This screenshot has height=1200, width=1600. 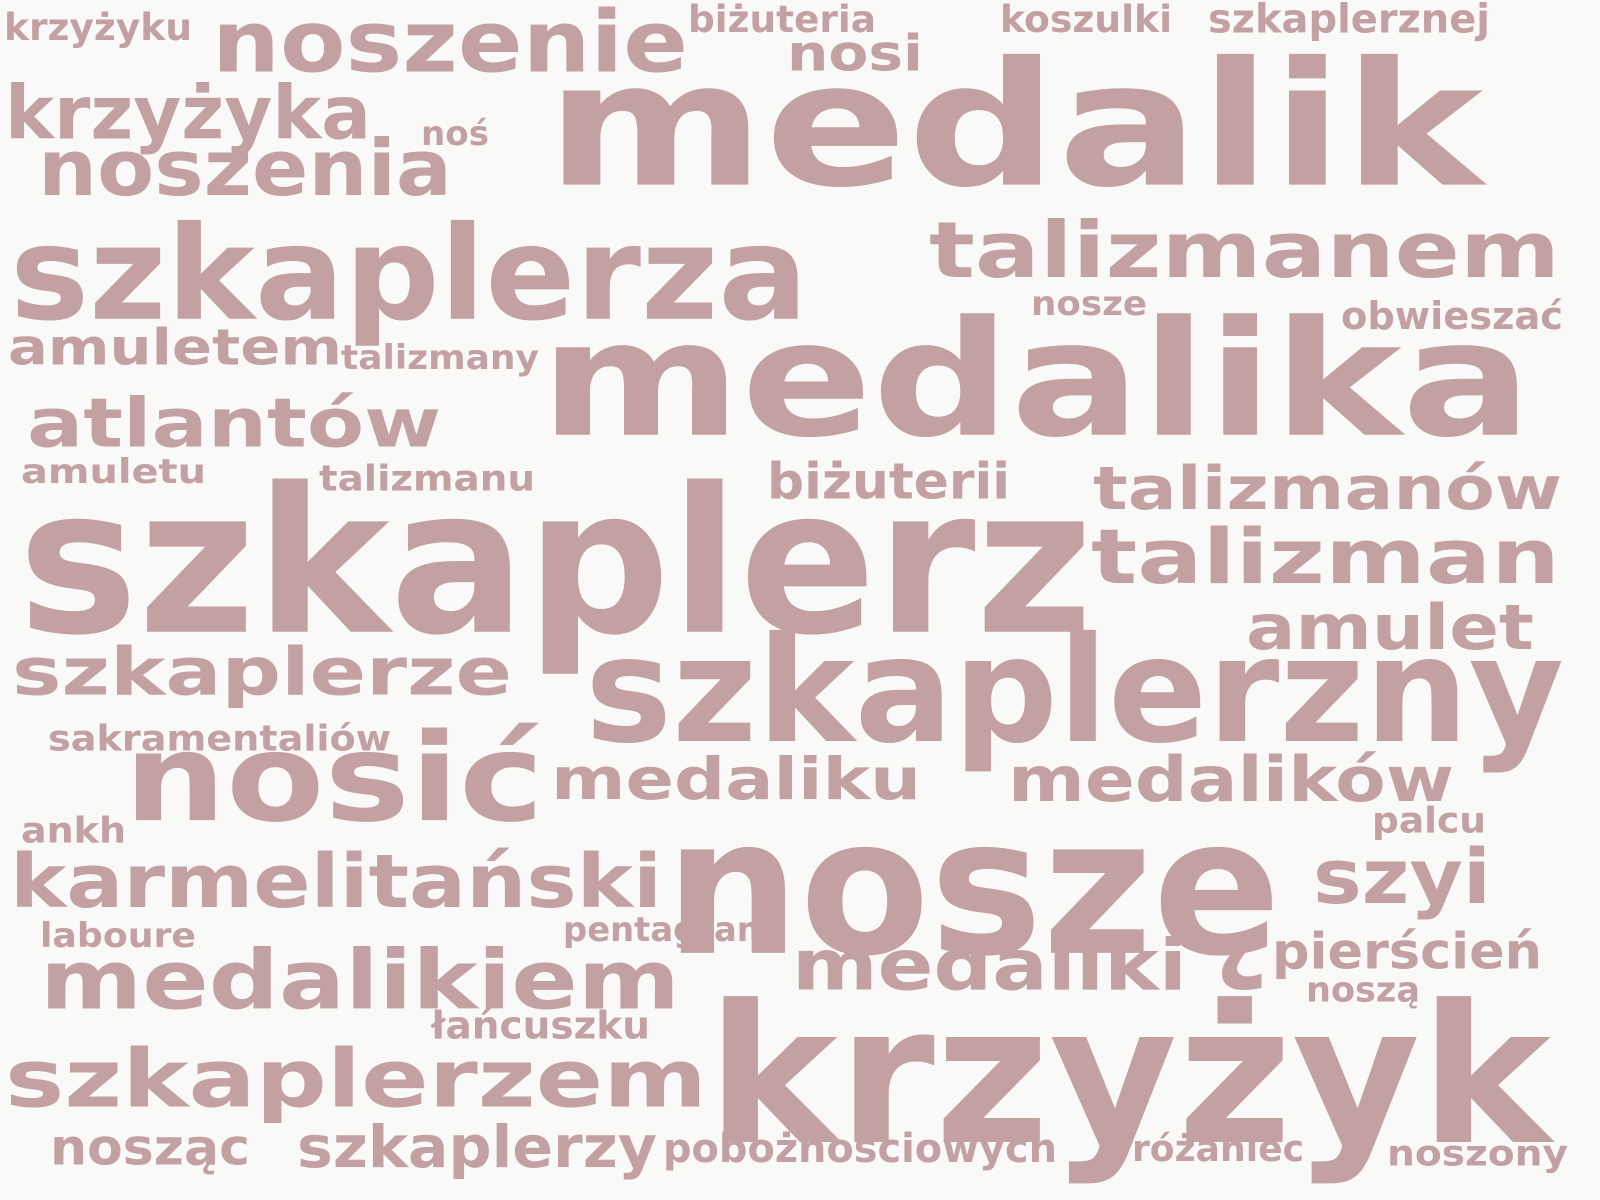 What do you see at coordinates (1327, 489) in the screenshot?
I see `word-talizmanow: talizmanów` at bounding box center [1327, 489].